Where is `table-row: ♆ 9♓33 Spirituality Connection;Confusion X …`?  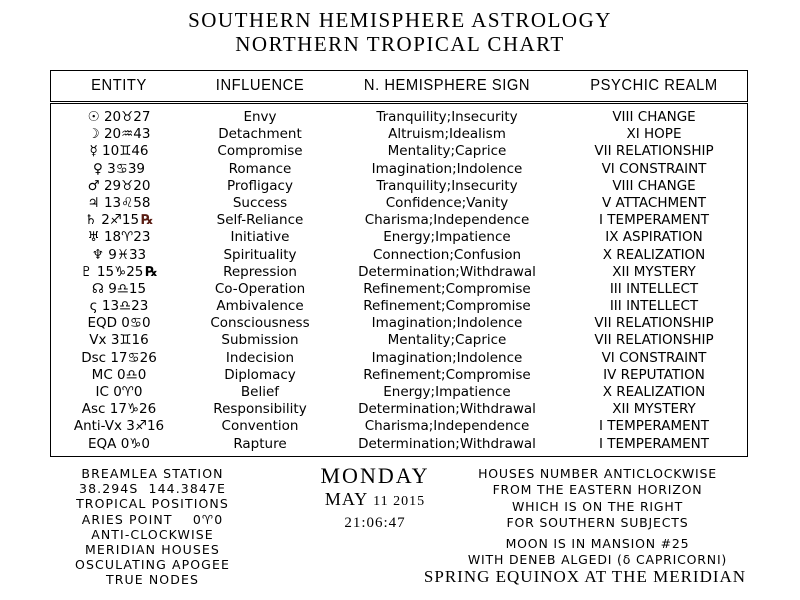
table-row: ♆ 9♓33 Spirituality Connection;Confusion X … is located at coordinates (399, 255).